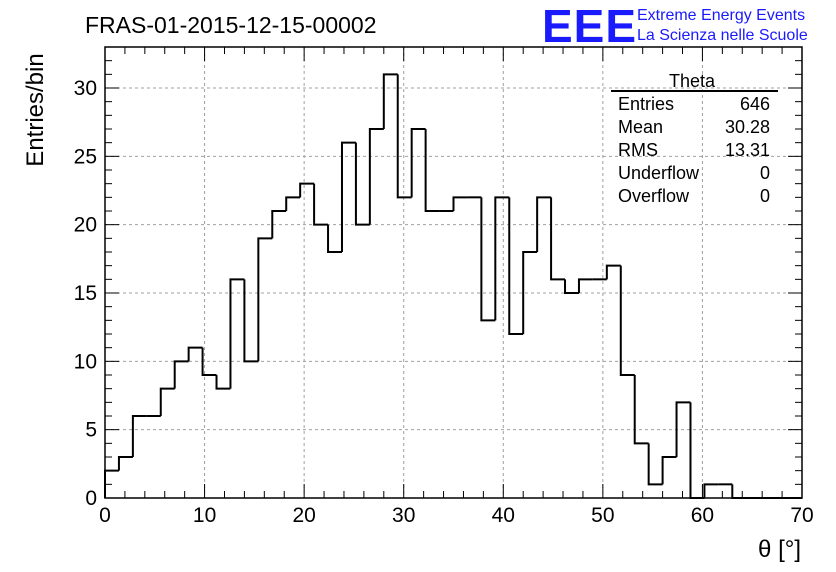  What do you see at coordinates (589, 26) in the screenshot?
I see `eee-logo: EEE` at bounding box center [589, 26].